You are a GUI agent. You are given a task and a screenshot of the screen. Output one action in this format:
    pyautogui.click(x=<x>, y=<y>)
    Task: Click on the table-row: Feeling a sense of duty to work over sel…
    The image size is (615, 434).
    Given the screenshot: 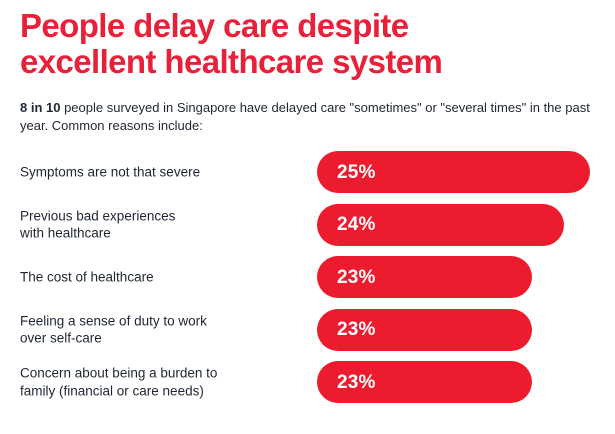 What is the action you would take?
    pyautogui.click(x=307, y=330)
    